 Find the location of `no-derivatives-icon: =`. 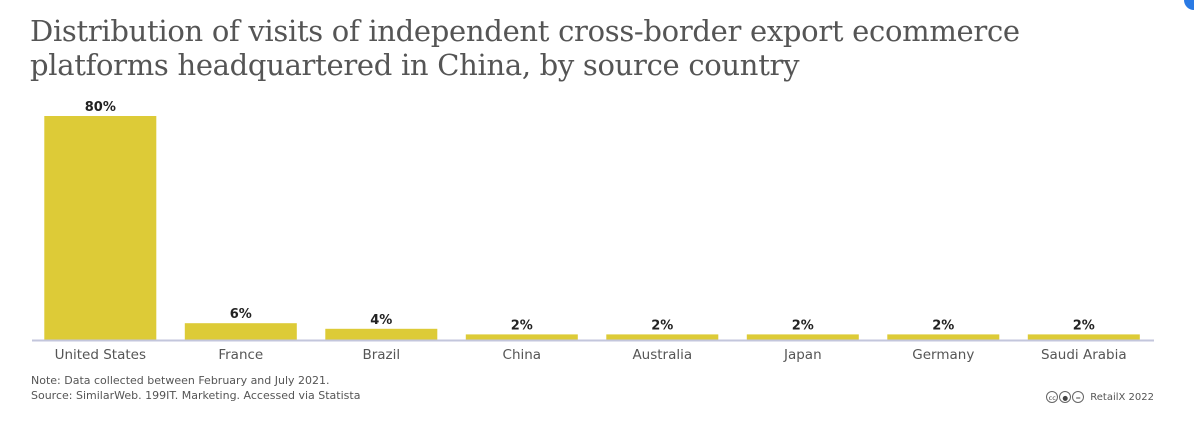

no-derivatives-icon: = is located at coordinates (1078, 397).